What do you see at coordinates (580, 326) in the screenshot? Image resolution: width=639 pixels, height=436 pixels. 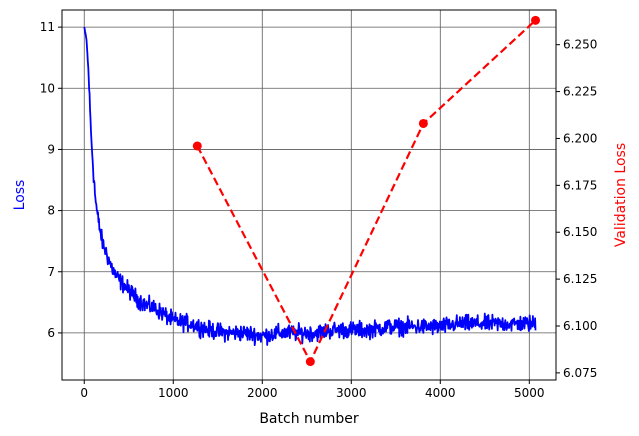 I see `right-y-tick-label: 6.100` at bounding box center [580, 326].